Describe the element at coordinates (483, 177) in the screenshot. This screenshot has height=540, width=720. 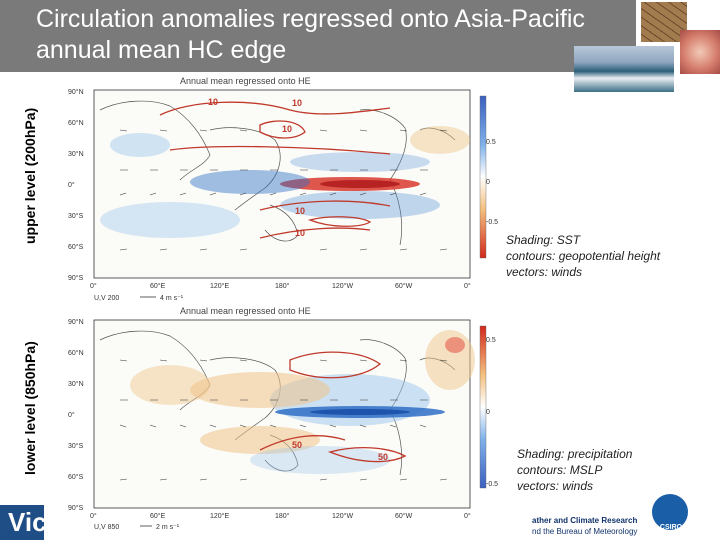
I see `upper-colorbar` at that location.